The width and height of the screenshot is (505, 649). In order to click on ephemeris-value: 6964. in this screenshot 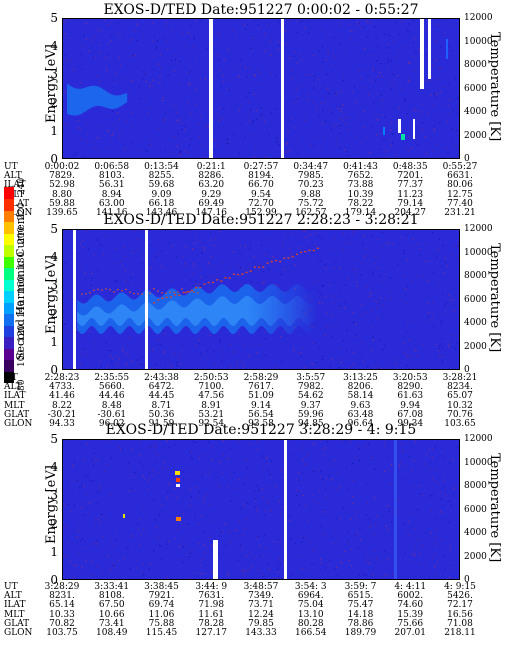, I will do `click(310, 596)`.